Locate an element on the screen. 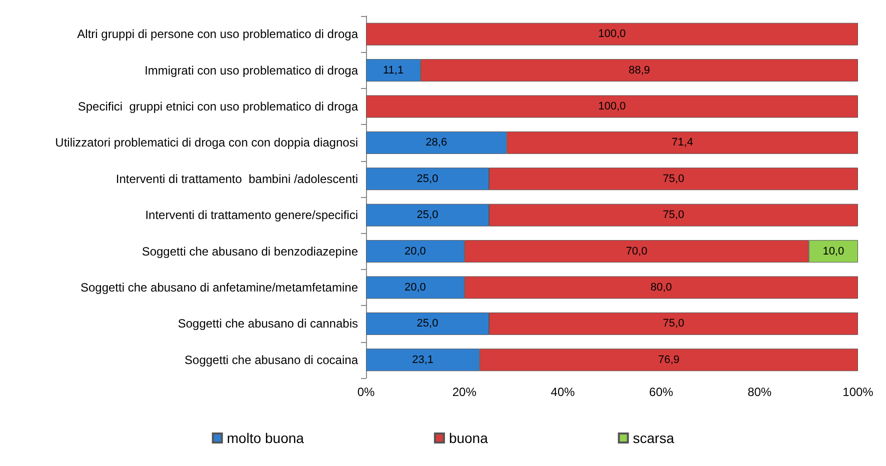 This screenshot has width=886, height=466. legend-label: molto buona is located at coordinates (265, 438).